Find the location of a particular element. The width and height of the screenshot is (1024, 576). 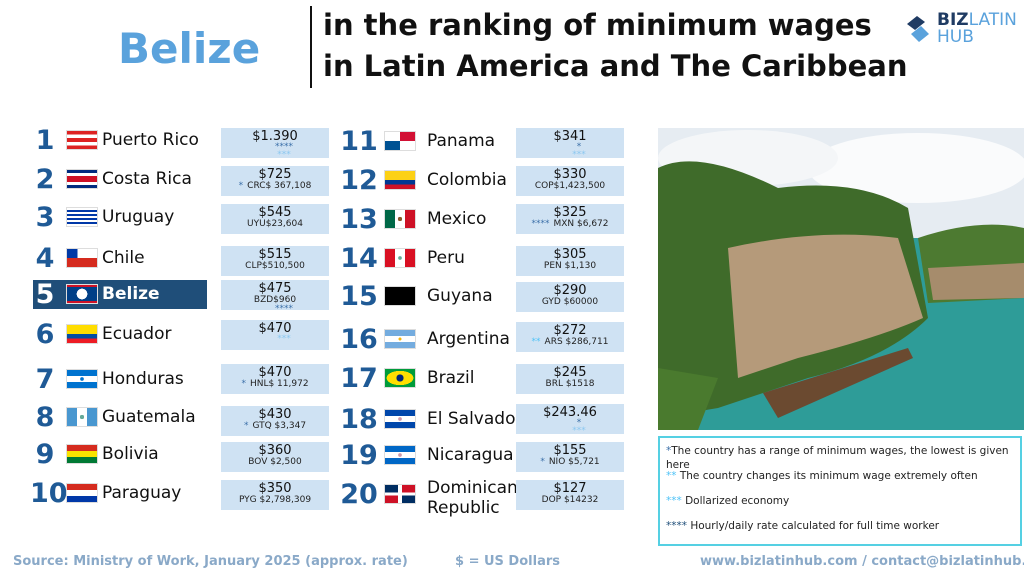

ranking-row: 3 Uruguay is located at coordinates (102, 217).